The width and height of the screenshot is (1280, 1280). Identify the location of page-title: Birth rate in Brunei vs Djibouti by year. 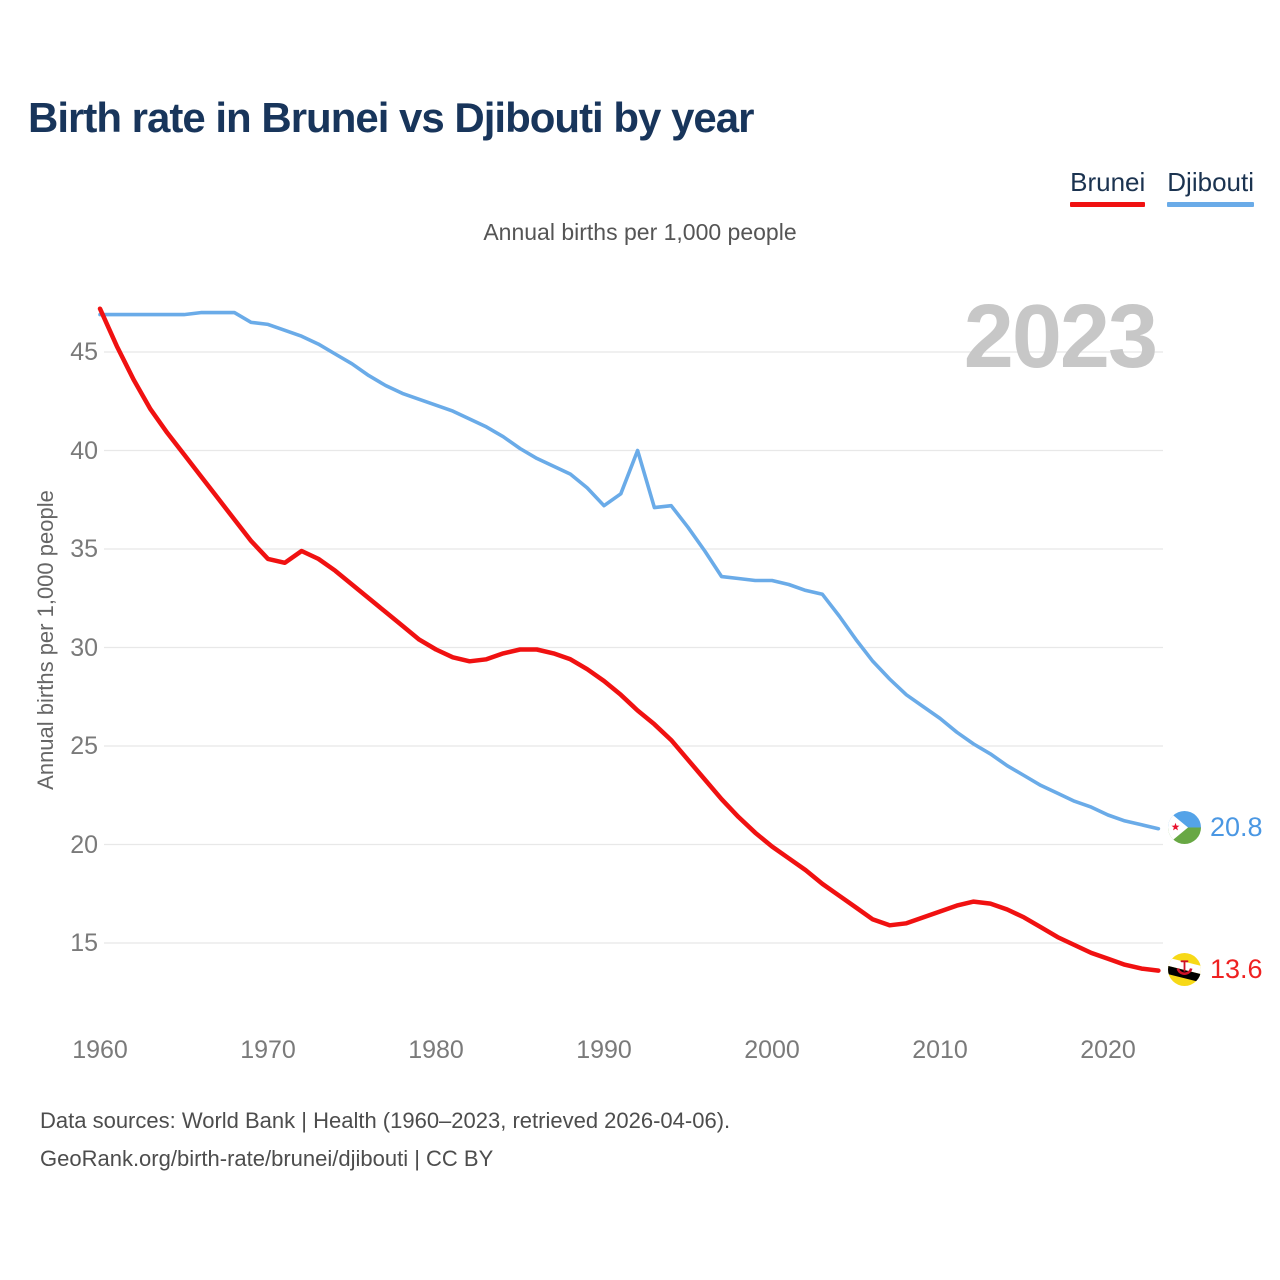
(391, 117).